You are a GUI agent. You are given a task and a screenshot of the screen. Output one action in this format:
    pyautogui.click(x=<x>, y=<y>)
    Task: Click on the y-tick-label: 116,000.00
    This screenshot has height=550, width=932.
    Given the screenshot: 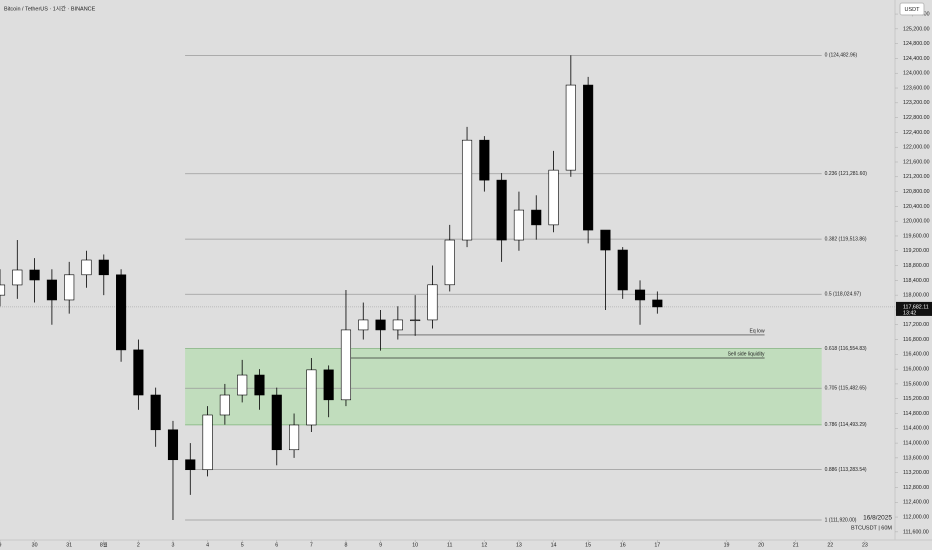 What is the action you would take?
    pyautogui.click(x=916, y=370)
    